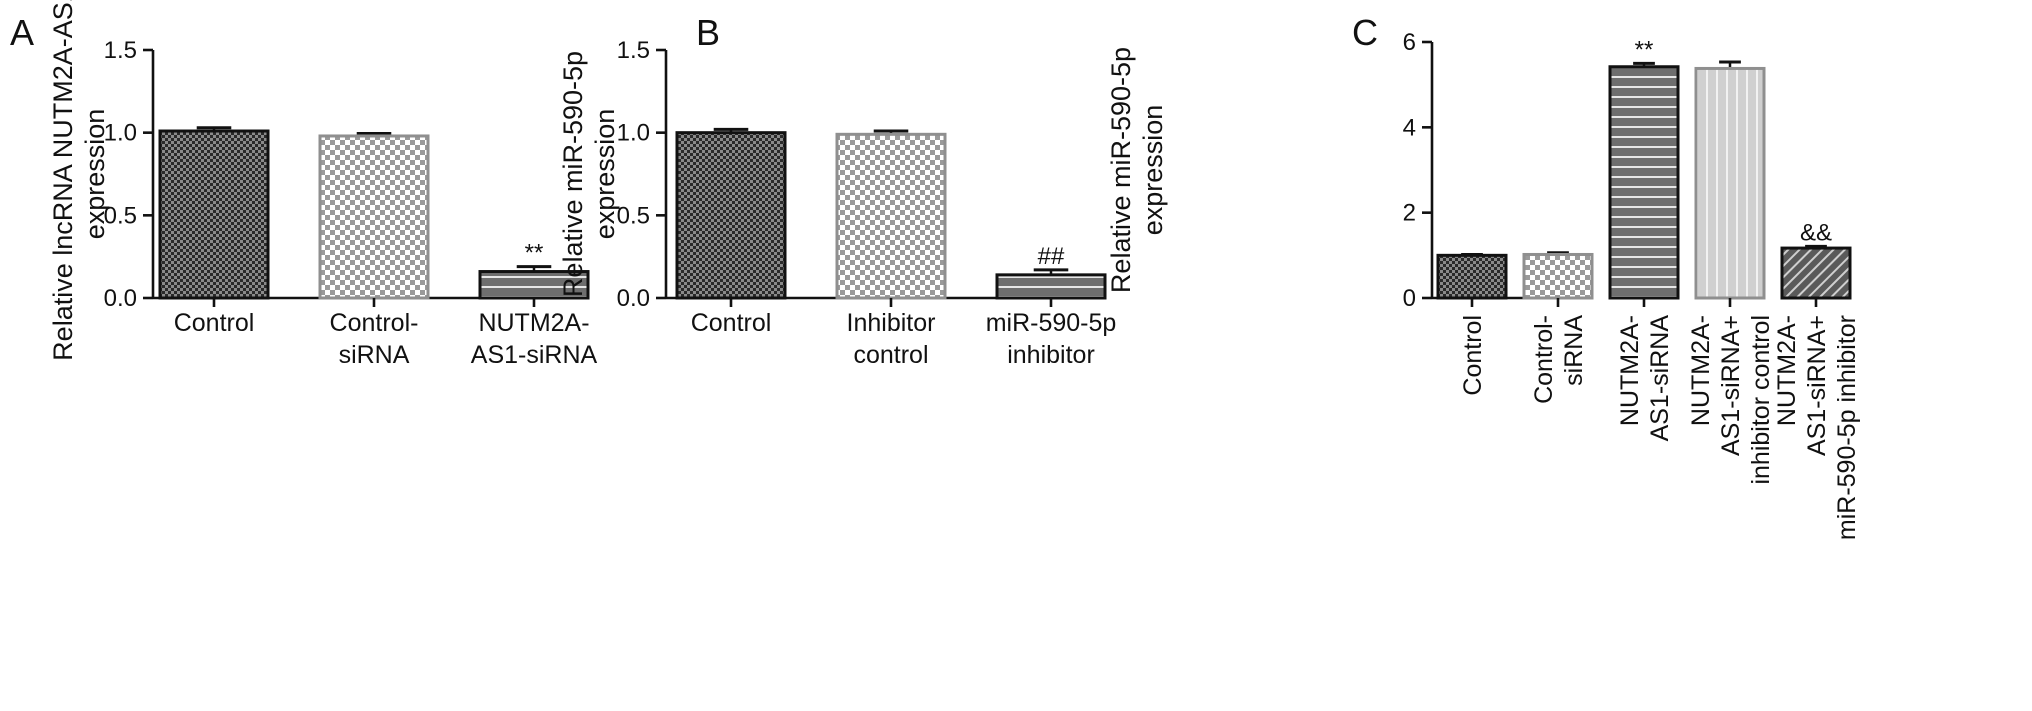 This screenshot has width=2032, height=711. I want to click on y-axis-title-line: Relative lncRNA NUTM2A-AS1, so click(63, 180).